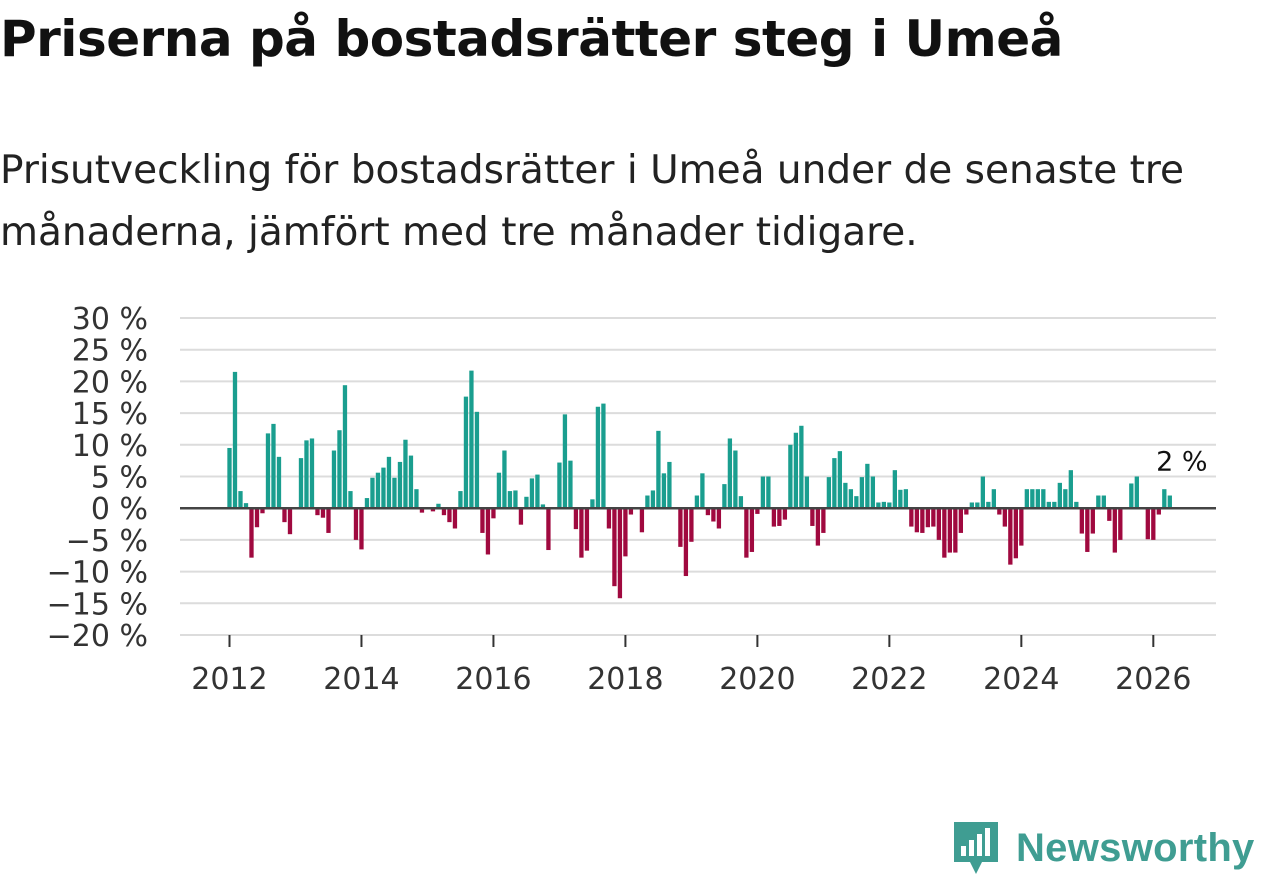 This screenshot has width=1262, height=879. I want to click on x-tick-label: 2016, so click(493, 679).